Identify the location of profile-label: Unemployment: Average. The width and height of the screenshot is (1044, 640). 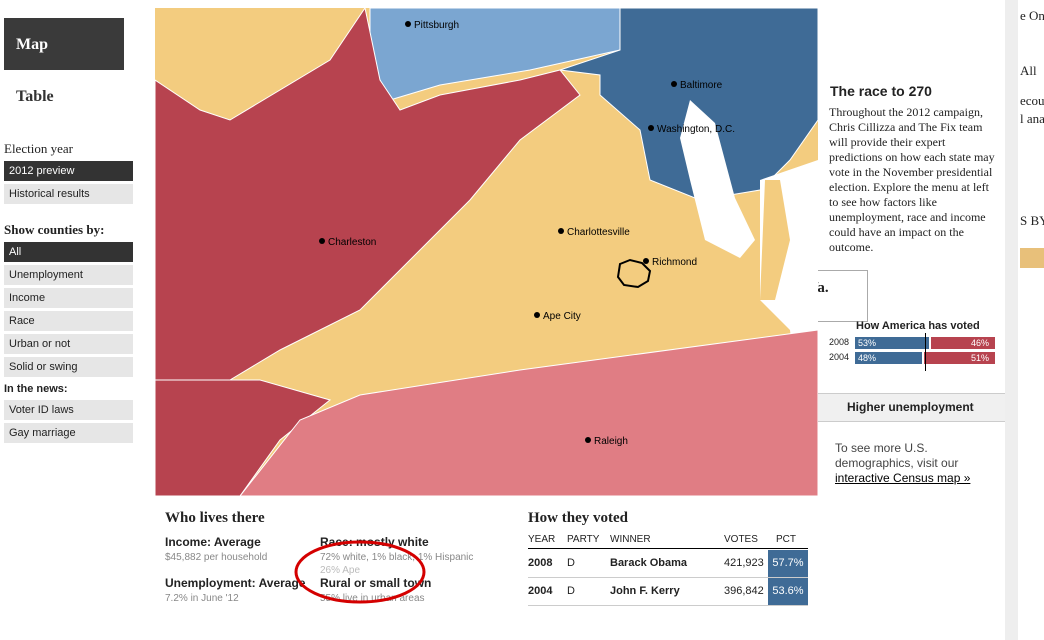
(235, 583).